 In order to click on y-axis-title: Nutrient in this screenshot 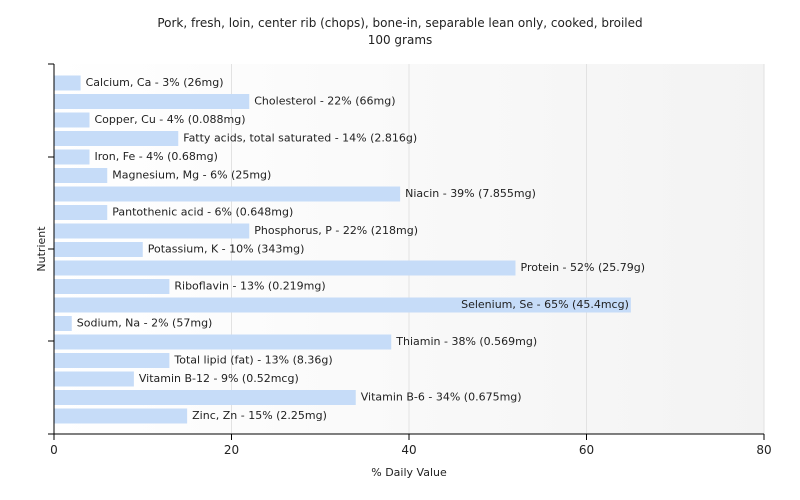, I will do `click(41, 249)`.